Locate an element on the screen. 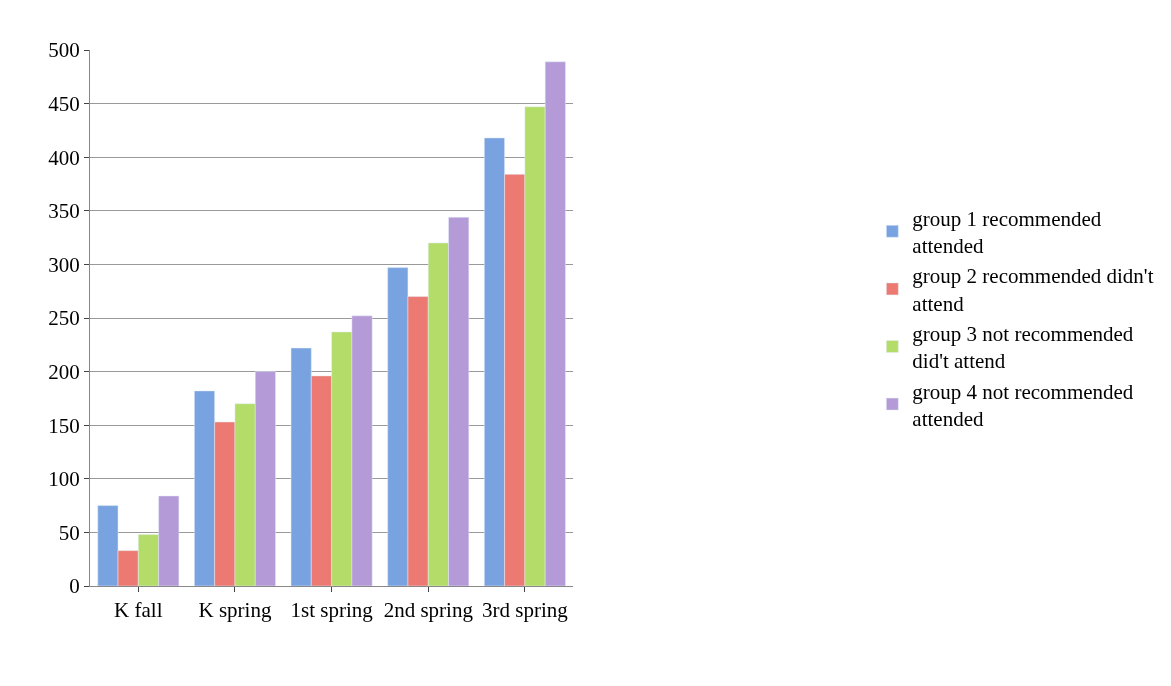  y-tick-label: 250 is located at coordinates (64, 318).